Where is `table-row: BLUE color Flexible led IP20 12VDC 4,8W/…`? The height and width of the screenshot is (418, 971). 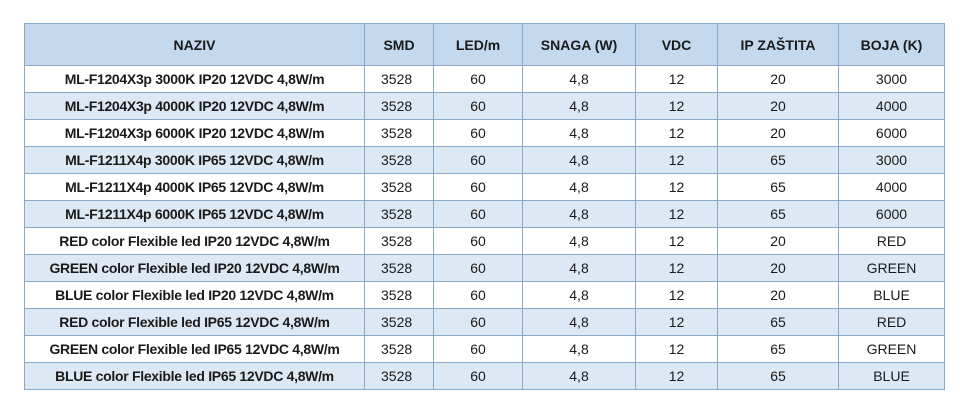
table-row: BLUE color Flexible led IP20 12VDC 4,8W/… is located at coordinates (484, 295).